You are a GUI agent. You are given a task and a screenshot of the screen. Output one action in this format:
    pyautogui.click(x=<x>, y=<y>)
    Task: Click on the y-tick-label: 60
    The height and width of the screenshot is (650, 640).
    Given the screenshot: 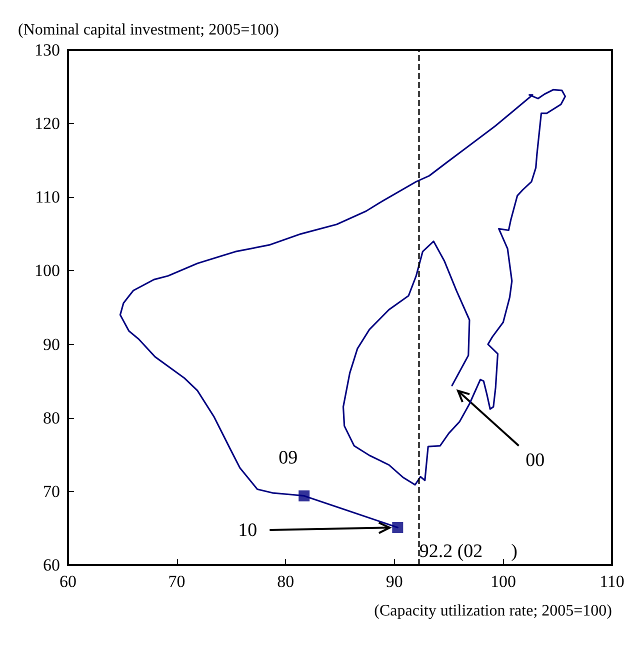 What is the action you would take?
    pyautogui.click(x=51, y=565)
    